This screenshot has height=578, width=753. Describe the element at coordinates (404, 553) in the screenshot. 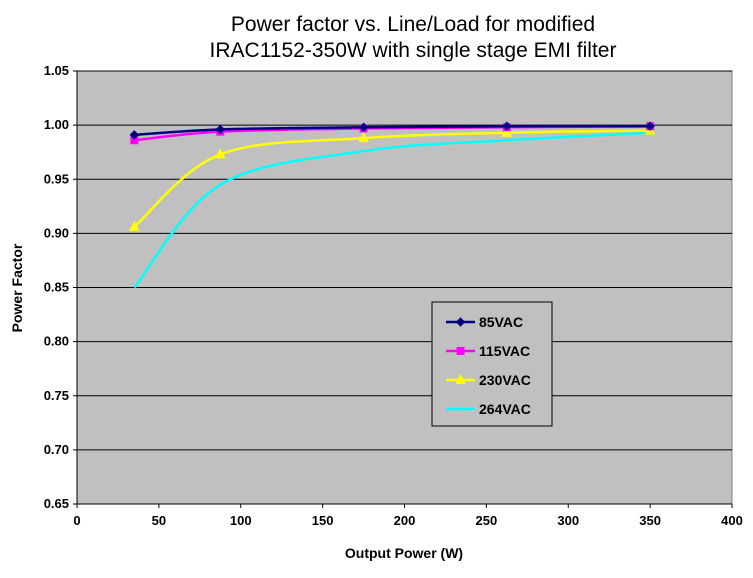

I see `x-axis-title: Output Power (W)` at that location.